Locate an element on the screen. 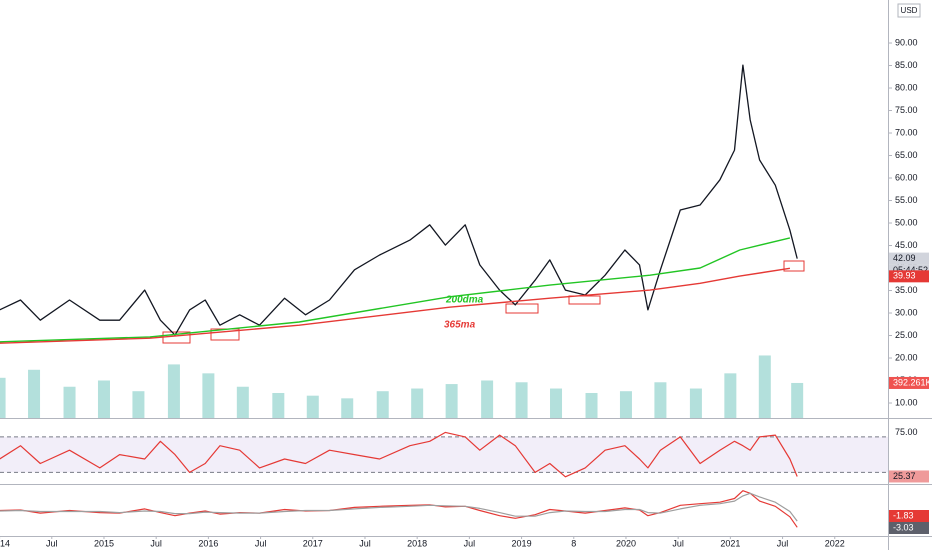 The width and height of the screenshot is (932, 550). x-tick-label: 2022 is located at coordinates (835, 543).